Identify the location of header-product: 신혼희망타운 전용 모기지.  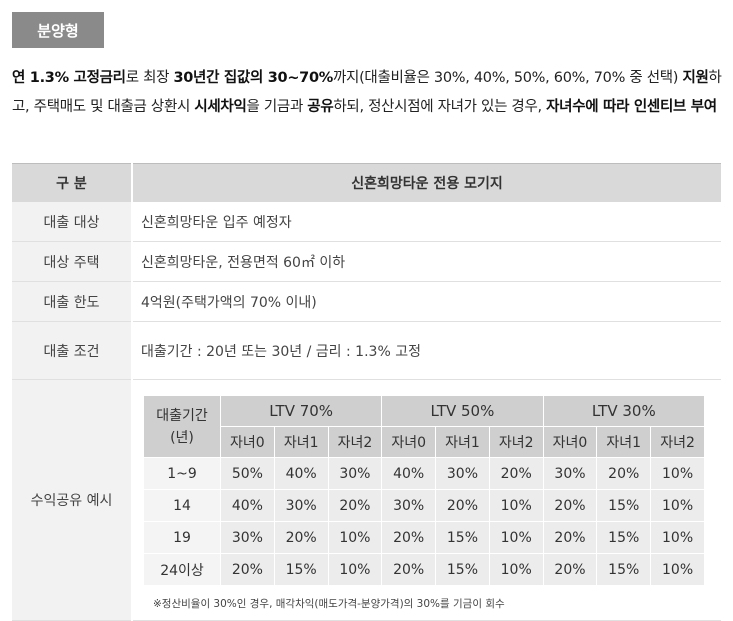
(426, 182).